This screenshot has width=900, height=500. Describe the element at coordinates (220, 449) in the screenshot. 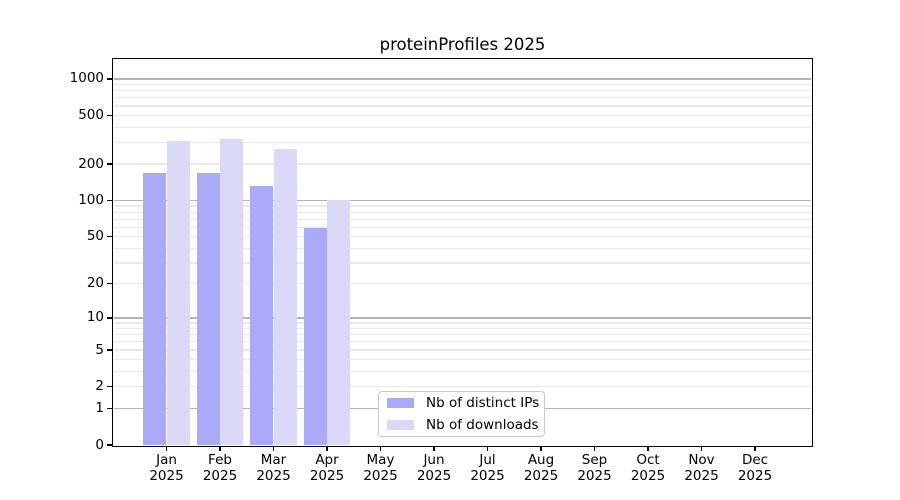

I see `x-tick-feb` at that location.